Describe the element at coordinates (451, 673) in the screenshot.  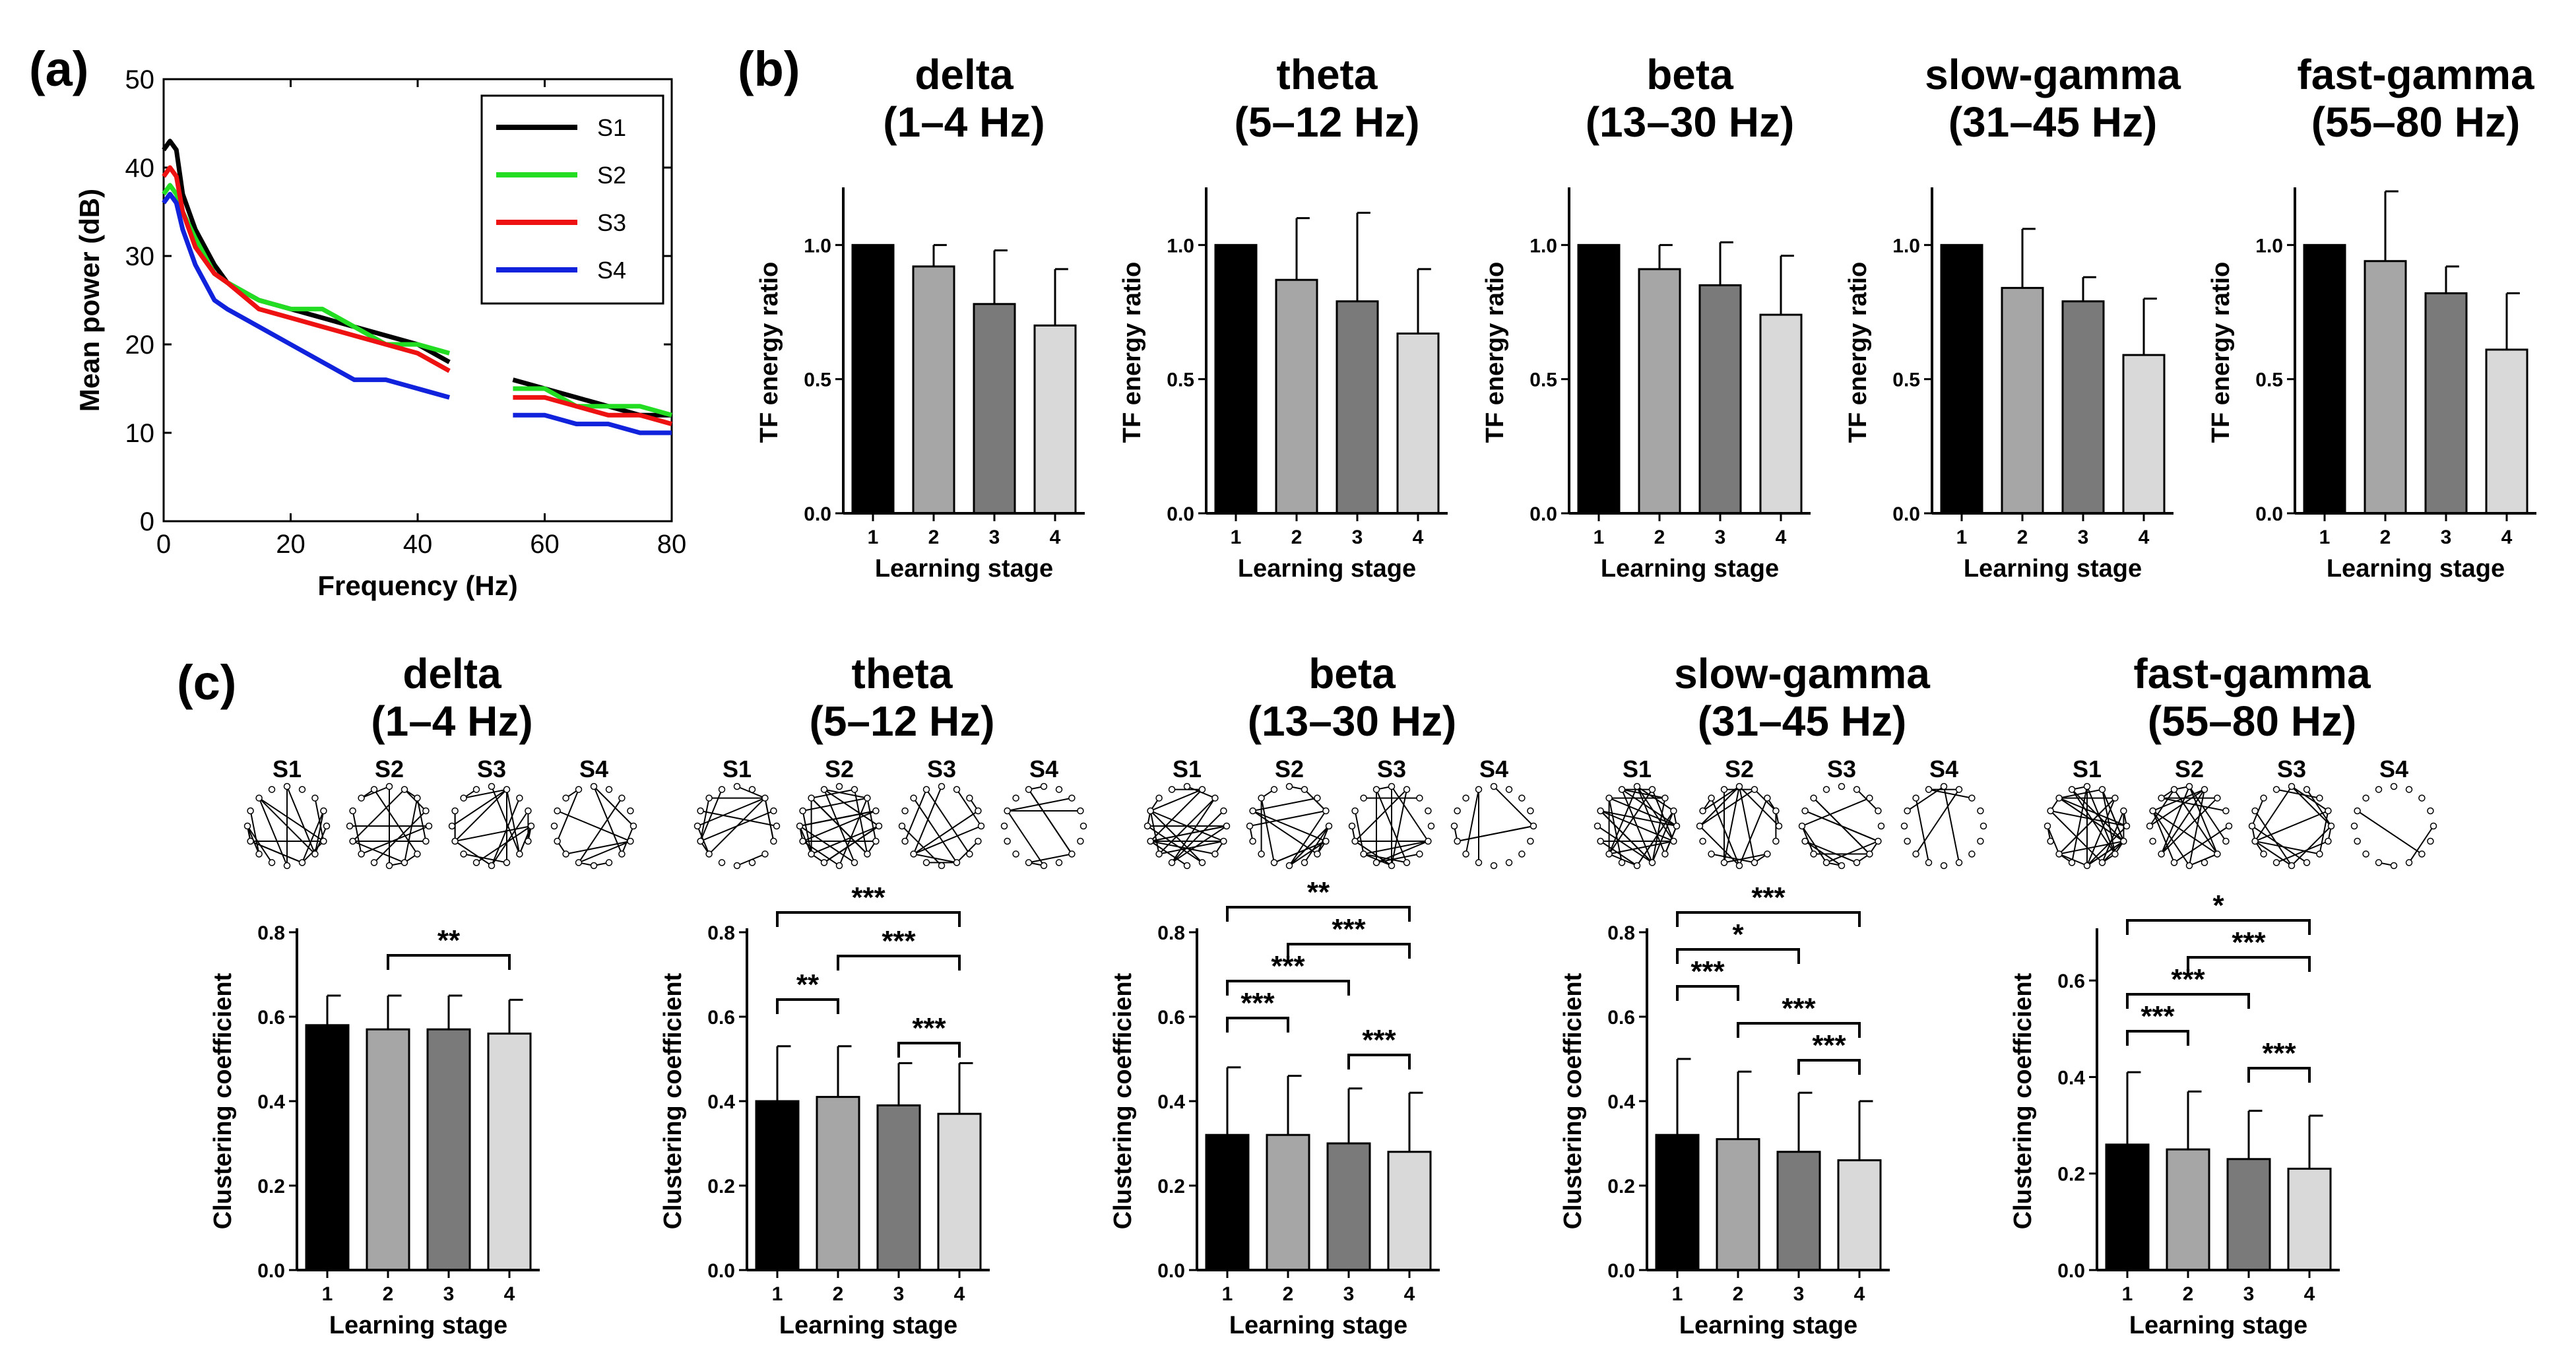
I see `chart-title-band: delta` at that location.